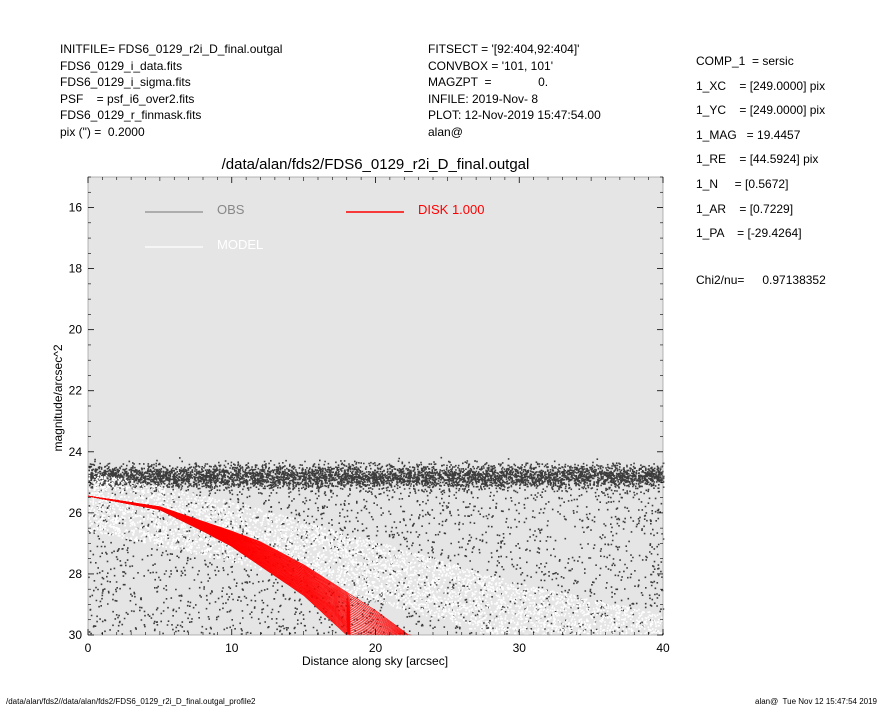 The width and height of the screenshot is (885, 708). I want to click on header-right-line: 1_RE = [44.5924] pix, so click(757, 159).